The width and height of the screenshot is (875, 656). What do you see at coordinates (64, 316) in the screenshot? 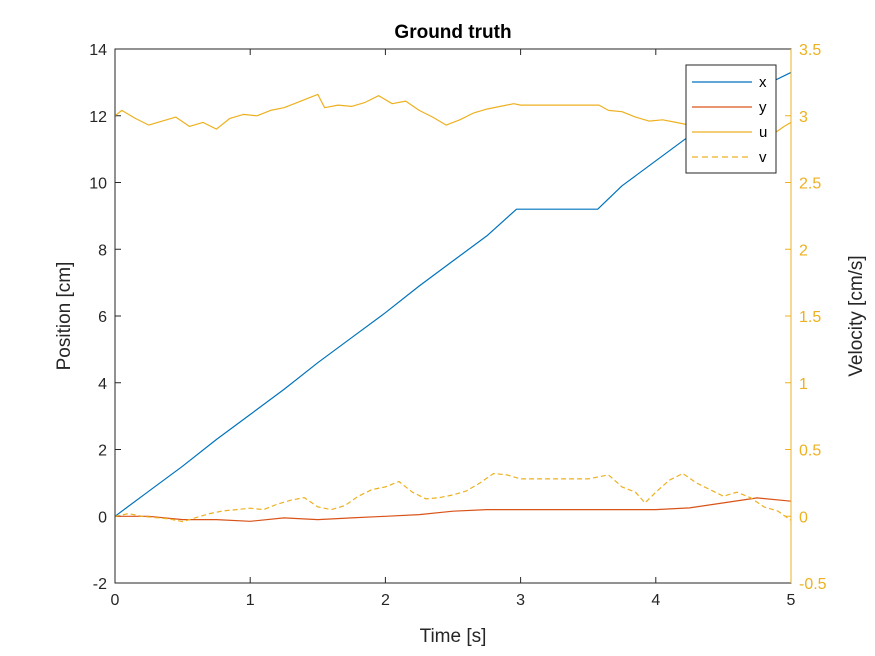
I see `y-axis-label: Position [cm]` at bounding box center [64, 316].